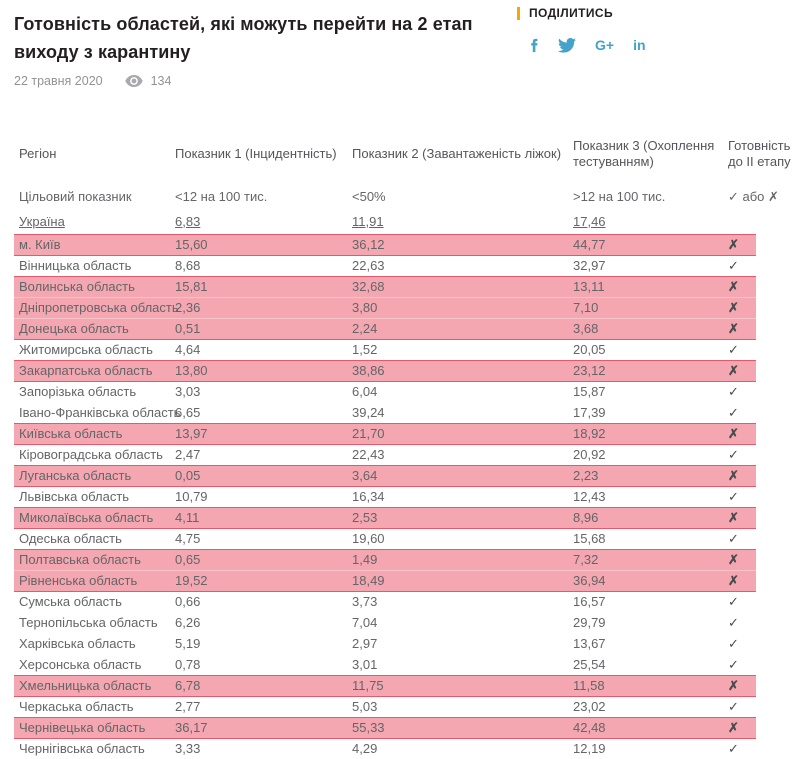 This screenshot has width=800, height=759. What do you see at coordinates (650, 475) in the screenshot?
I see `indicator3-value: 2,23` at bounding box center [650, 475].